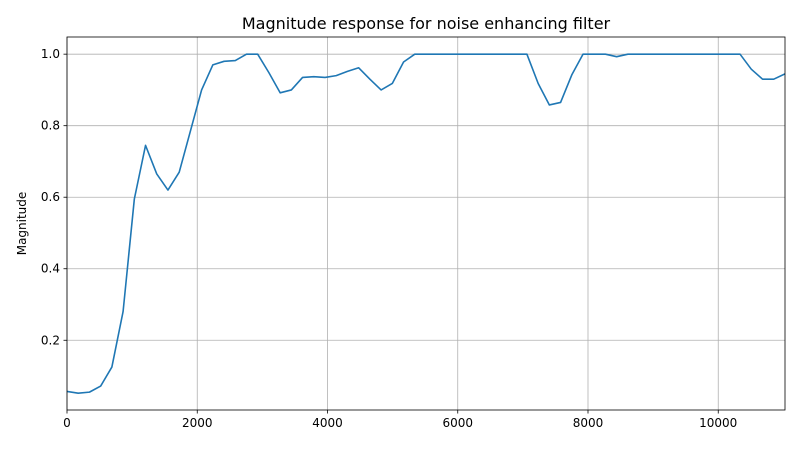 This screenshot has width=800, height=450. I want to click on y-tick-label: 0.8, so click(50, 126).